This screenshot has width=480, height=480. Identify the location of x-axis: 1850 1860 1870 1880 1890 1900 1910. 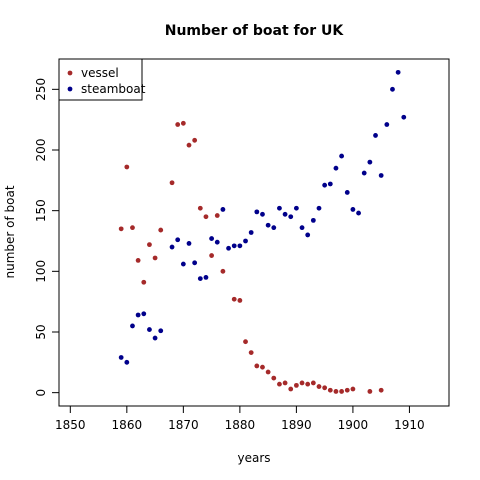
(240, 418).